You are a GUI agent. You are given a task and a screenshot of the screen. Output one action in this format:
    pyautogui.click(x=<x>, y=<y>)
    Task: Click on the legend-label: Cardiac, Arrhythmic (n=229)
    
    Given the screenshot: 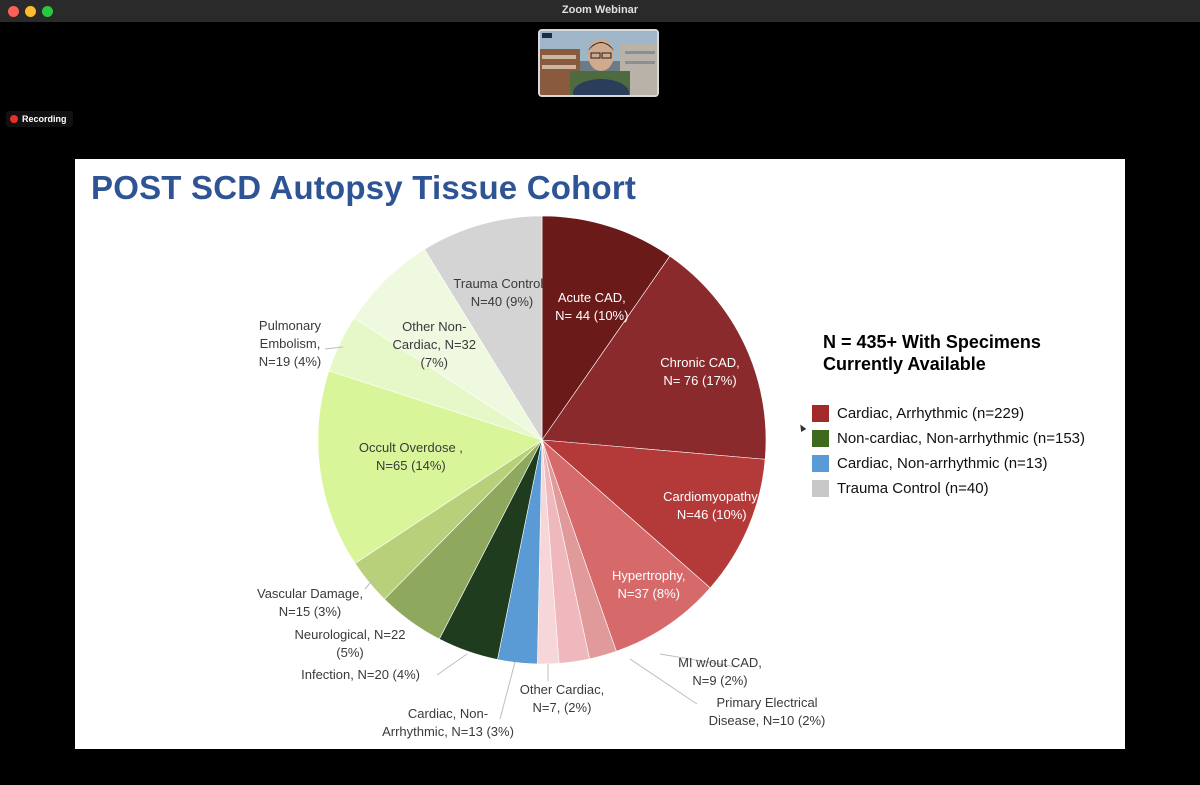 What is the action you would take?
    pyautogui.click(x=931, y=413)
    